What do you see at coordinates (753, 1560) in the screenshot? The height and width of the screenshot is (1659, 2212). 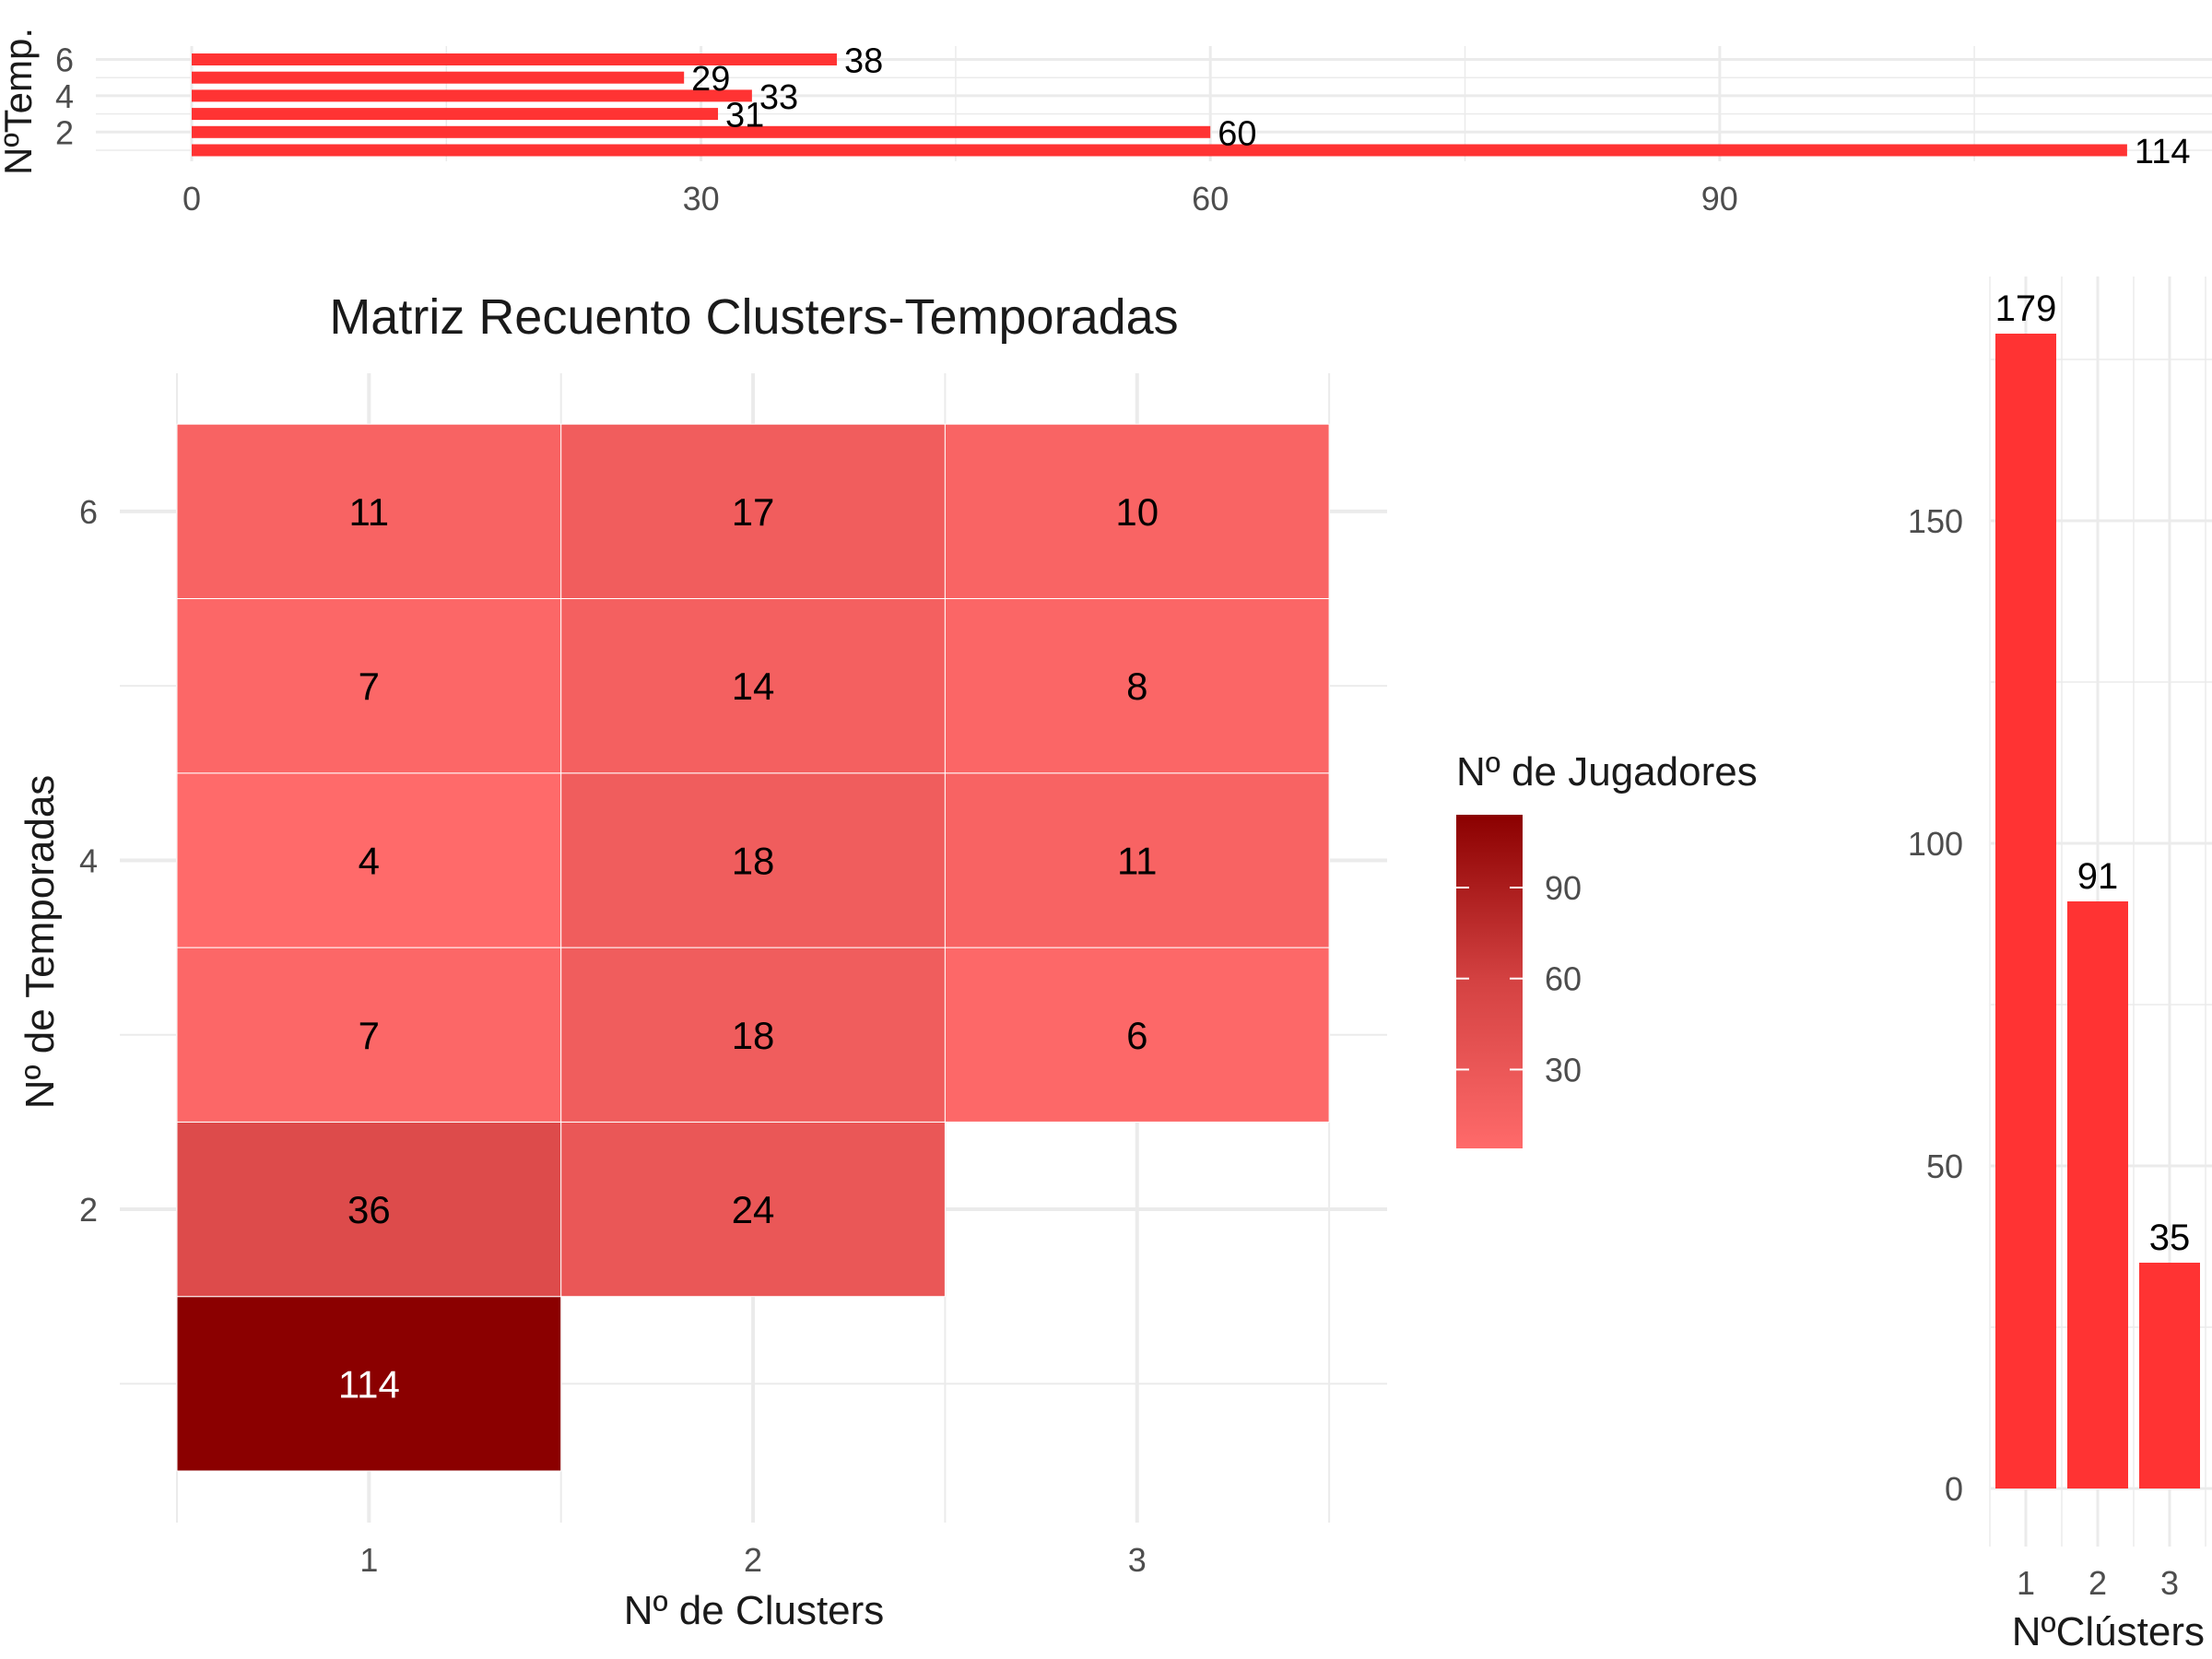 I see `heatmap-x-tick-label: 2` at bounding box center [753, 1560].